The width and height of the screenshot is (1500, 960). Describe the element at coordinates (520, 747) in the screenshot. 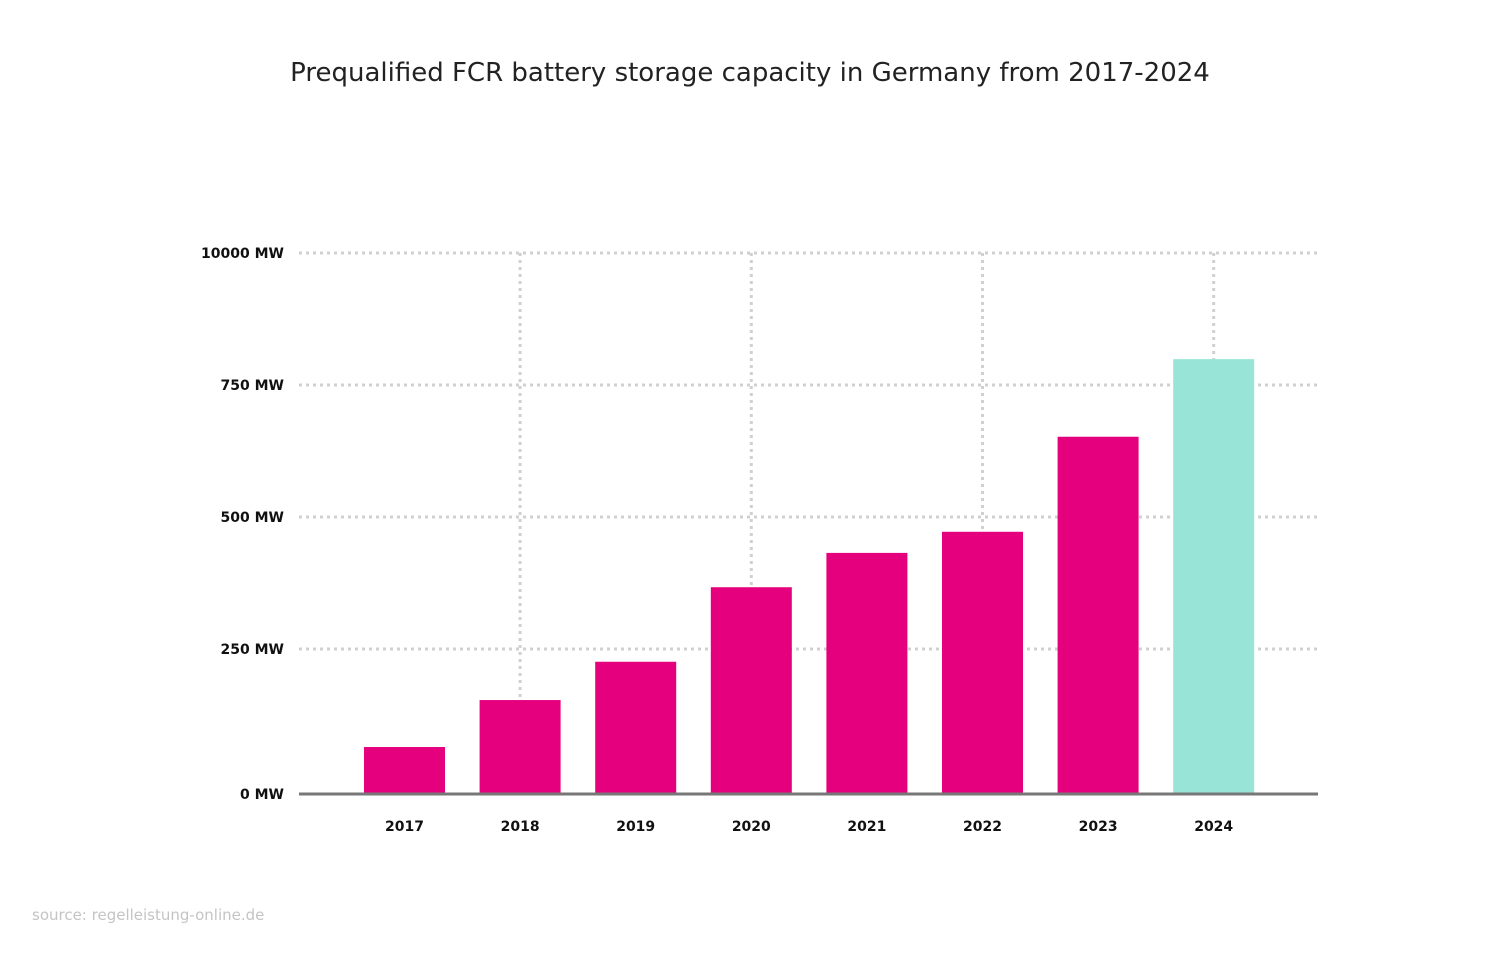

I see `bar-2018` at that location.